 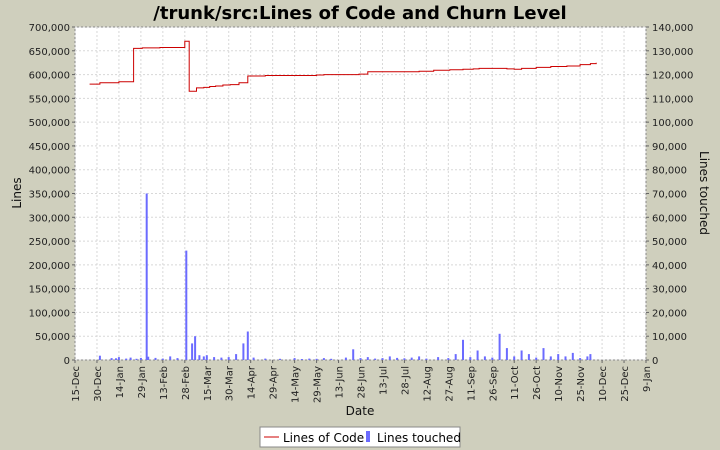 I want to click on y-right-tick-label: 10,000, so click(x=669, y=337).